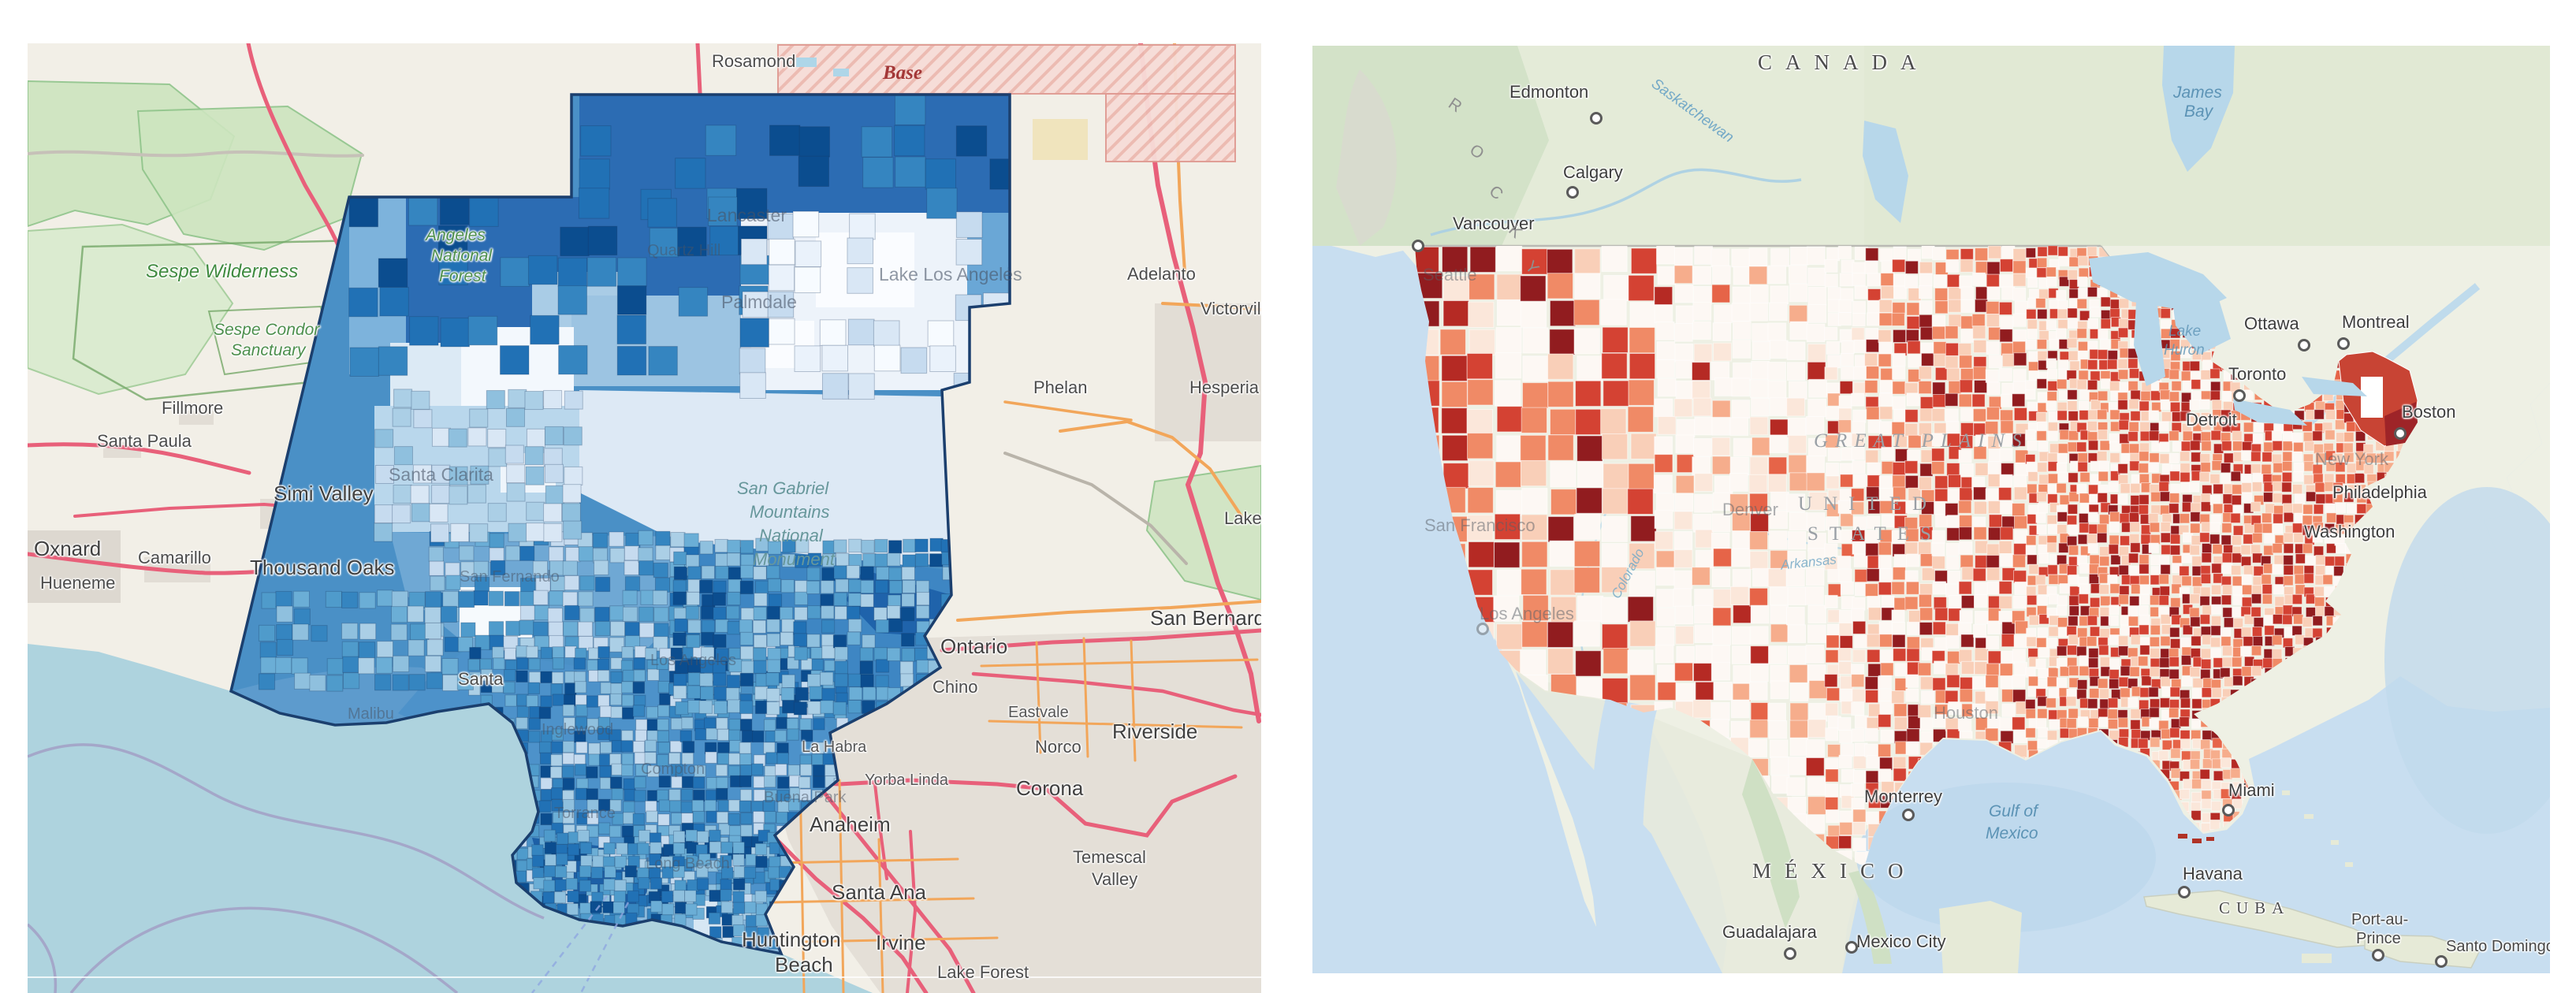  Describe the element at coordinates (144, 441) in the screenshot. I see `label-santa-paula: Santa Paula` at that location.